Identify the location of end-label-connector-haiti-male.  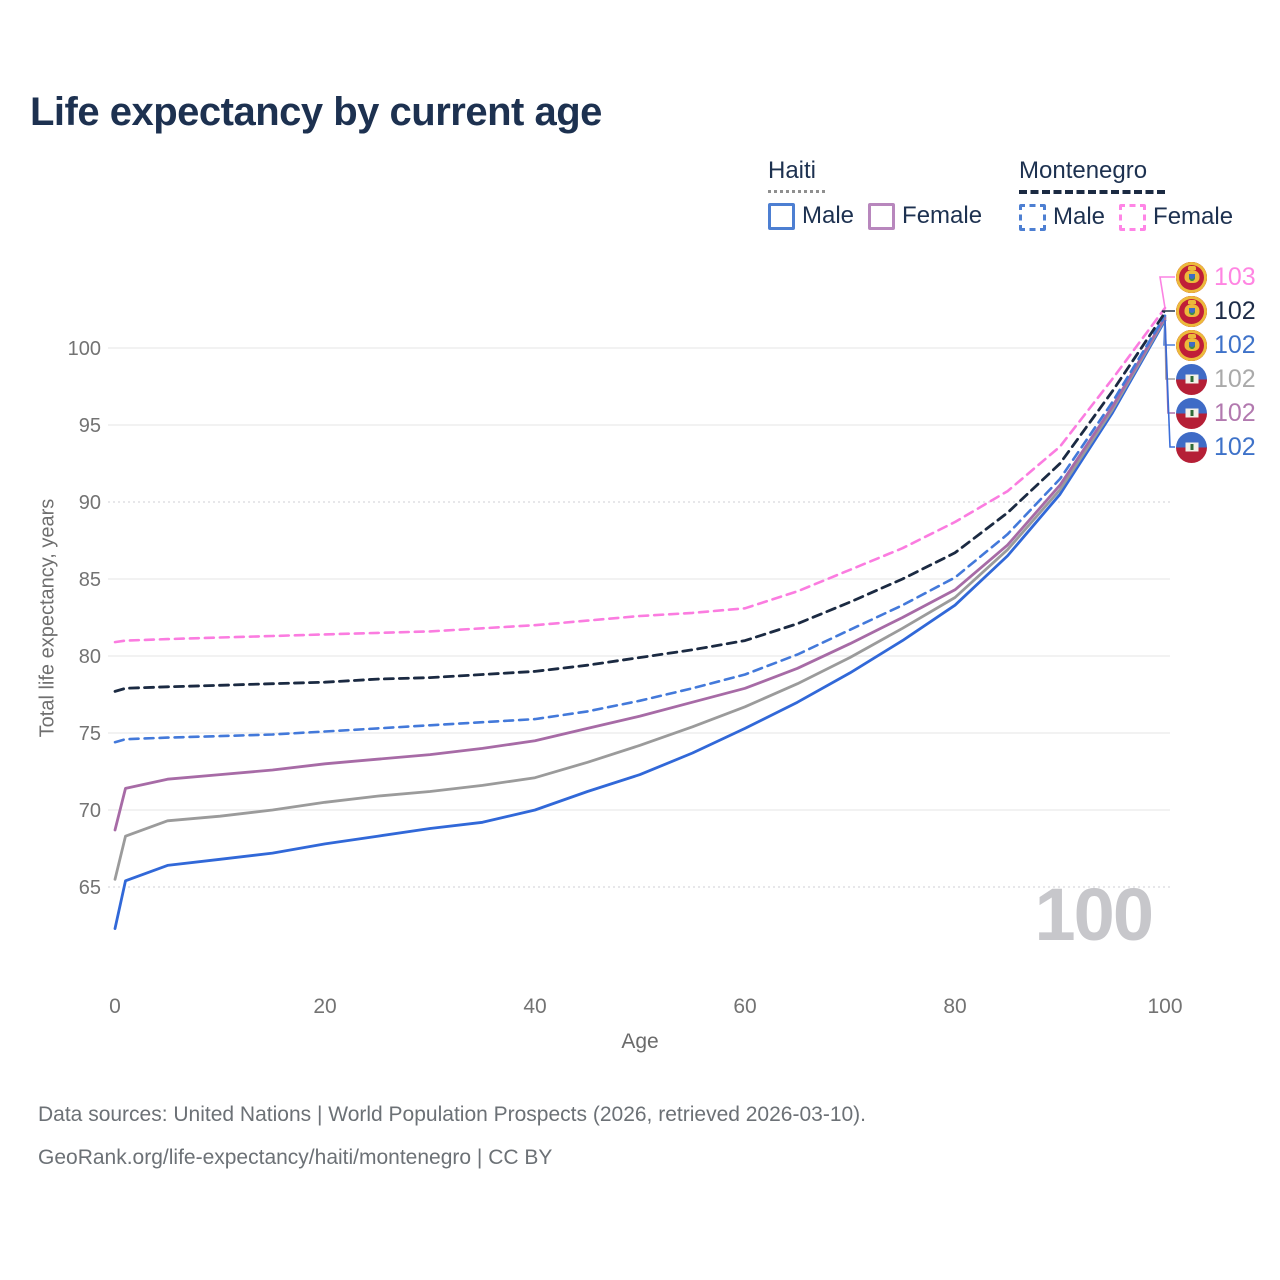
(1169, 384).